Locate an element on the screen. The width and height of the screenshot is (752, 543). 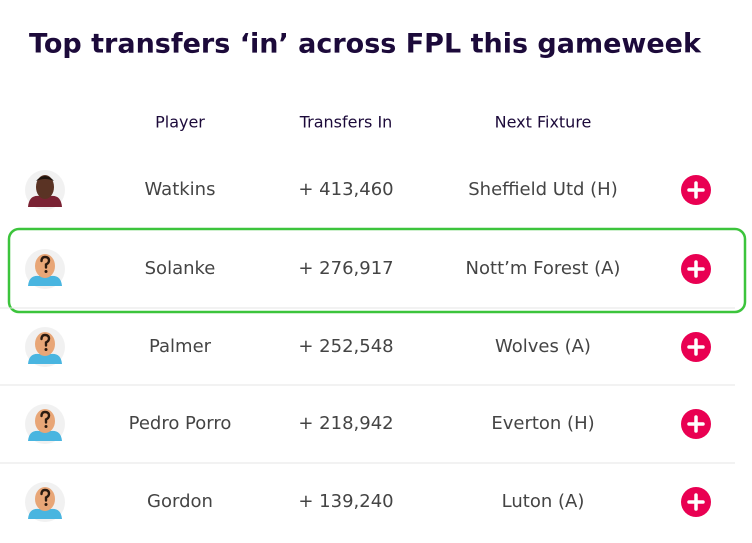
face is located at coordinates (45, 187).